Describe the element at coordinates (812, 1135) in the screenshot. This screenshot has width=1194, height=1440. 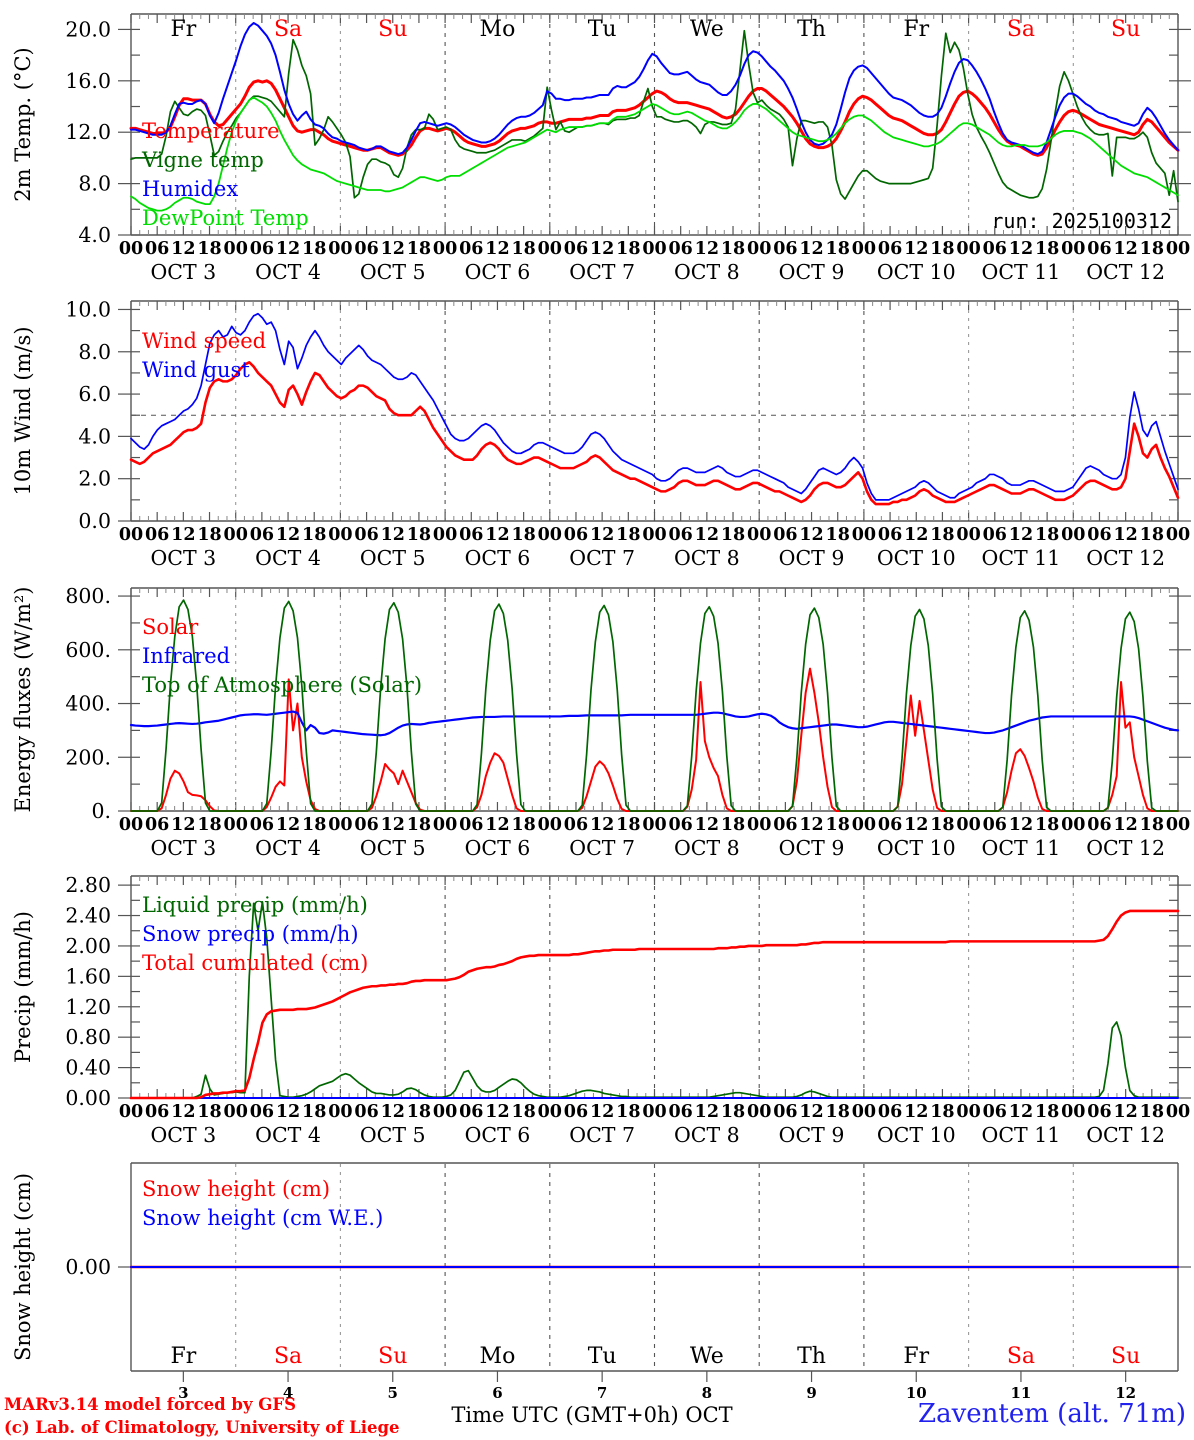
I see `day-label: OCT 9` at that location.